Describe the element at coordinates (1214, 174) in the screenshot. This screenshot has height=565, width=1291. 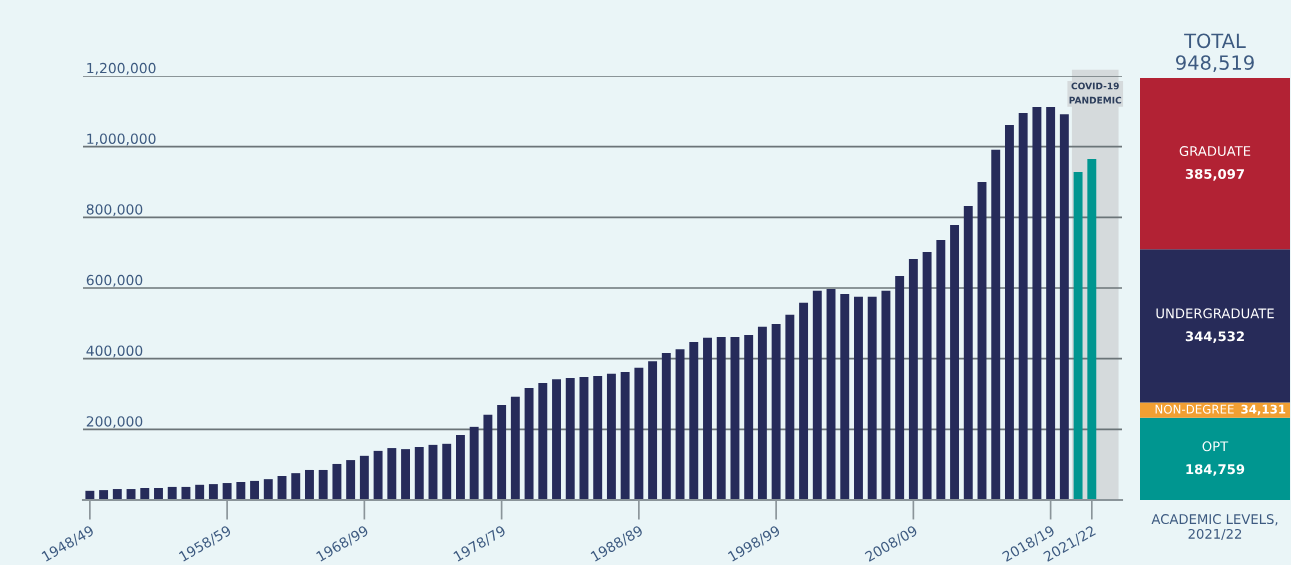
I see `data-label: 385,097` at that location.